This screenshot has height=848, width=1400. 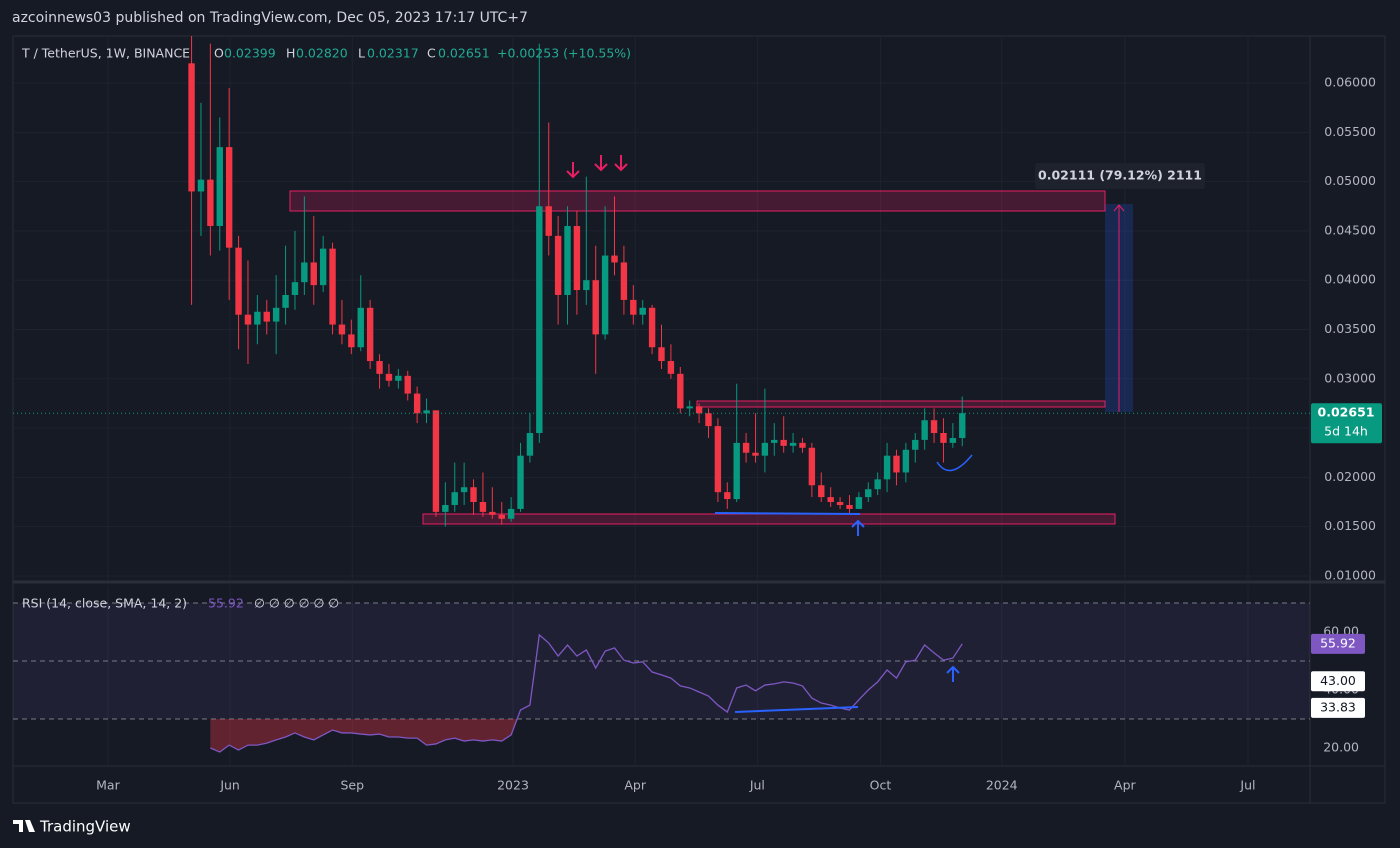 I want to click on trend-line, so click(x=787, y=513).